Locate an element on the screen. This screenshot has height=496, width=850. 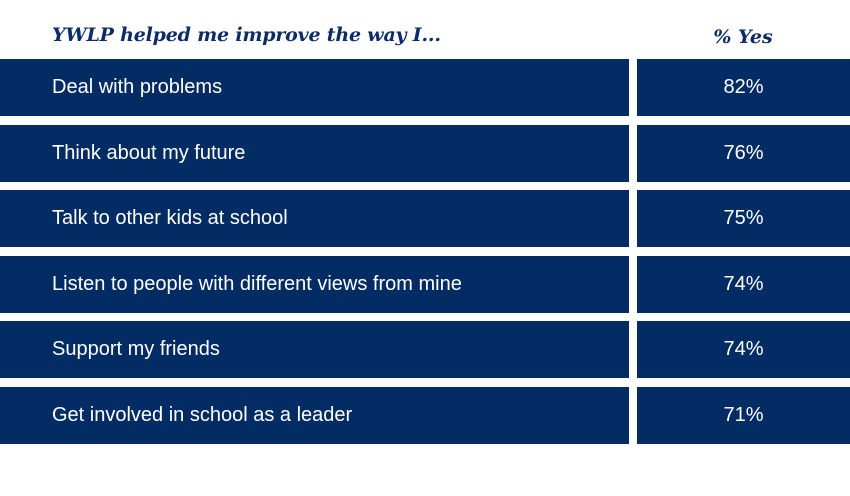
column-header-percent-yes: % Yes is located at coordinates (743, 37).